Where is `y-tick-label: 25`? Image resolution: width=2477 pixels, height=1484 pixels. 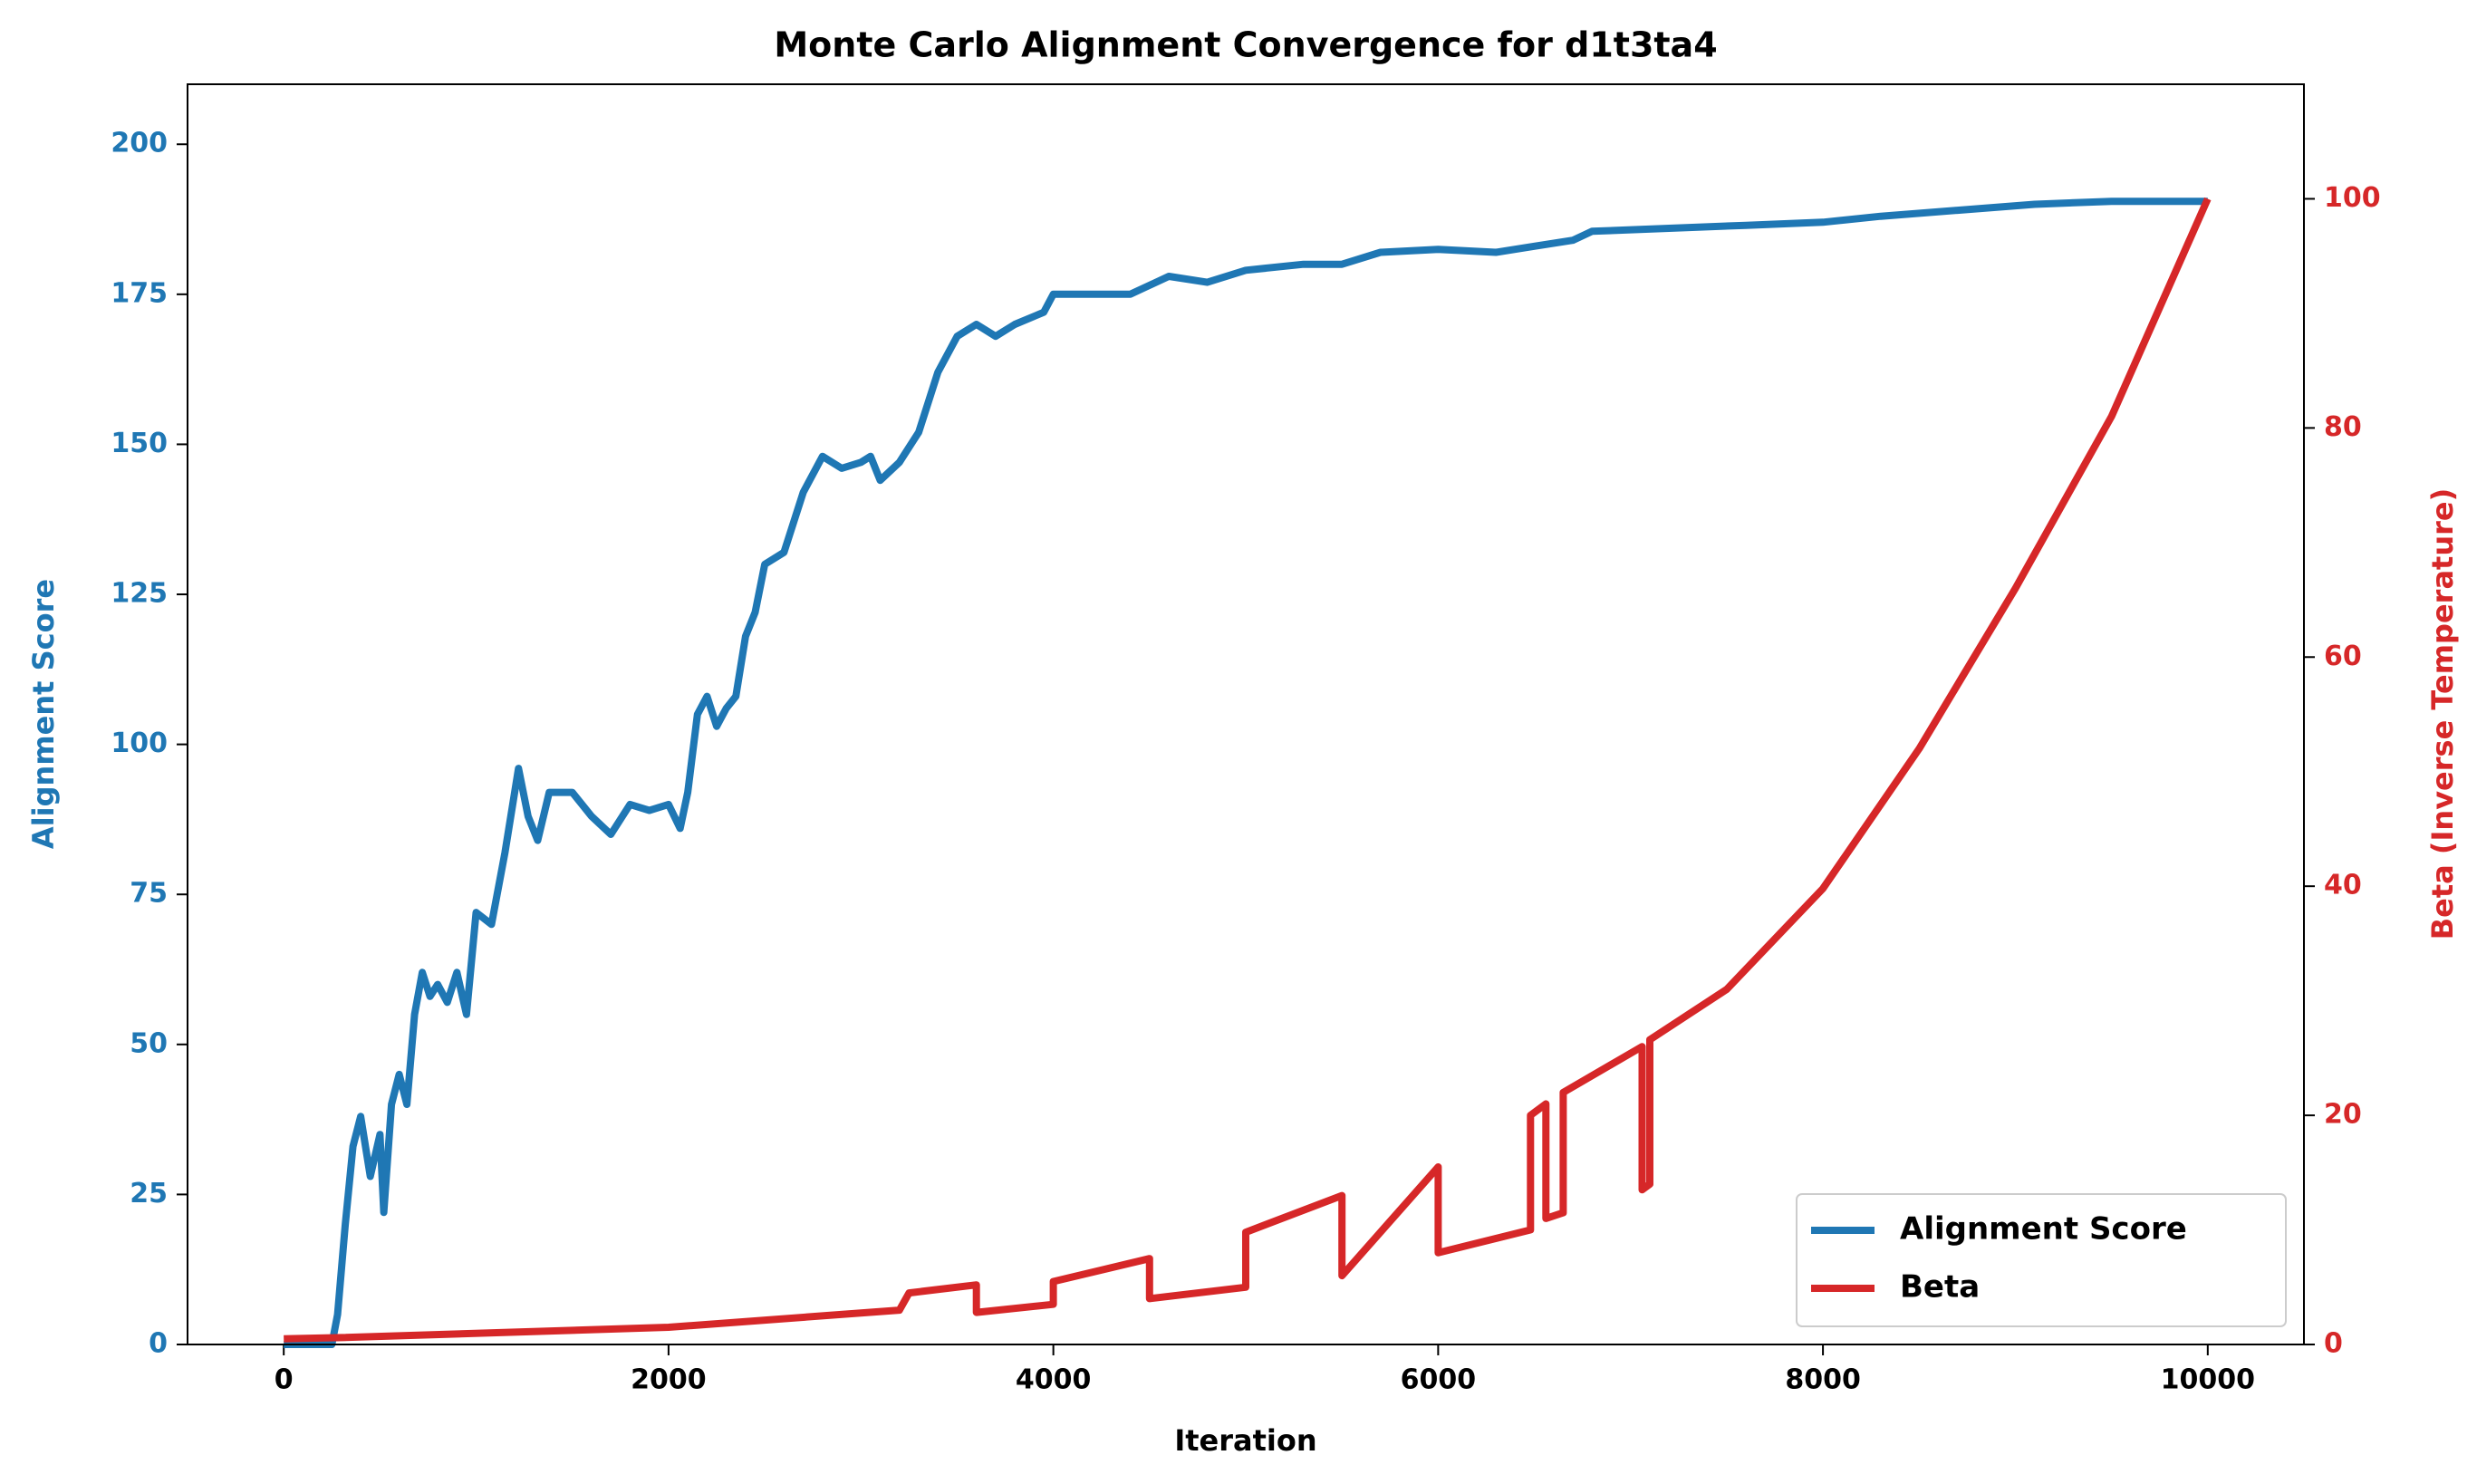 y-tick-label: 25 is located at coordinates (149, 1194).